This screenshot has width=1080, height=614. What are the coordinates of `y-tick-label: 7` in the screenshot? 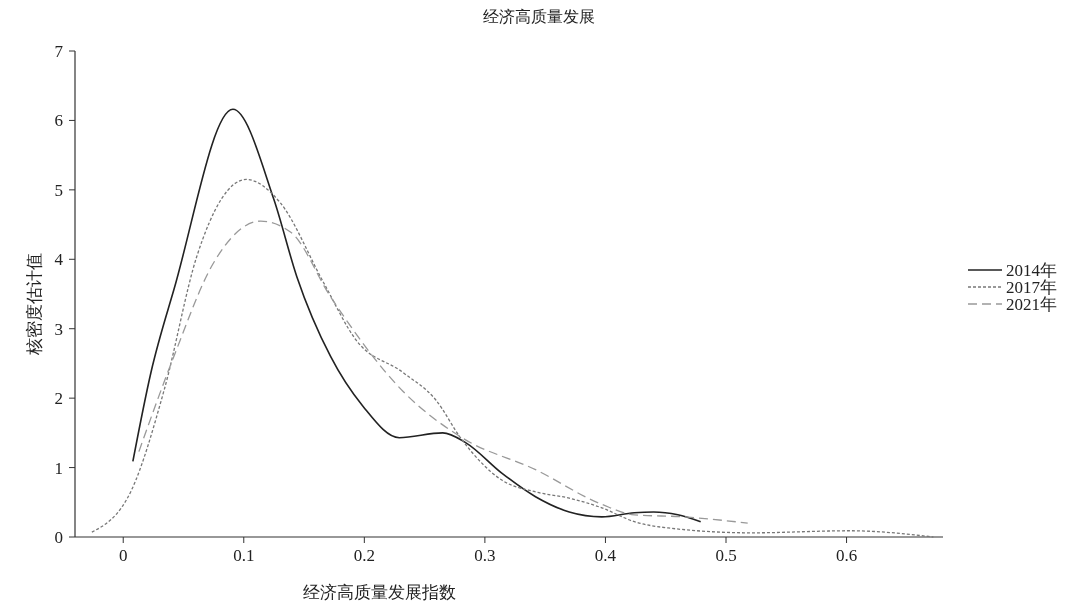 It's located at (59, 51).